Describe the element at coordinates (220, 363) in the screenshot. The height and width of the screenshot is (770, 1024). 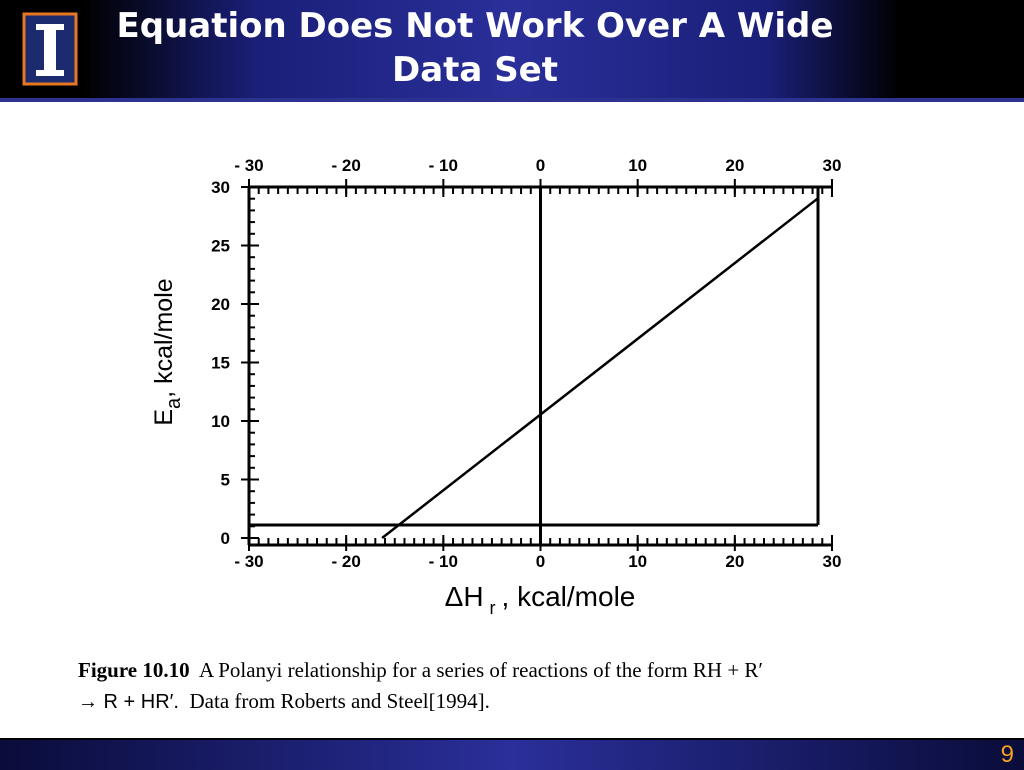
I see `y-tick-label: 15` at that location.